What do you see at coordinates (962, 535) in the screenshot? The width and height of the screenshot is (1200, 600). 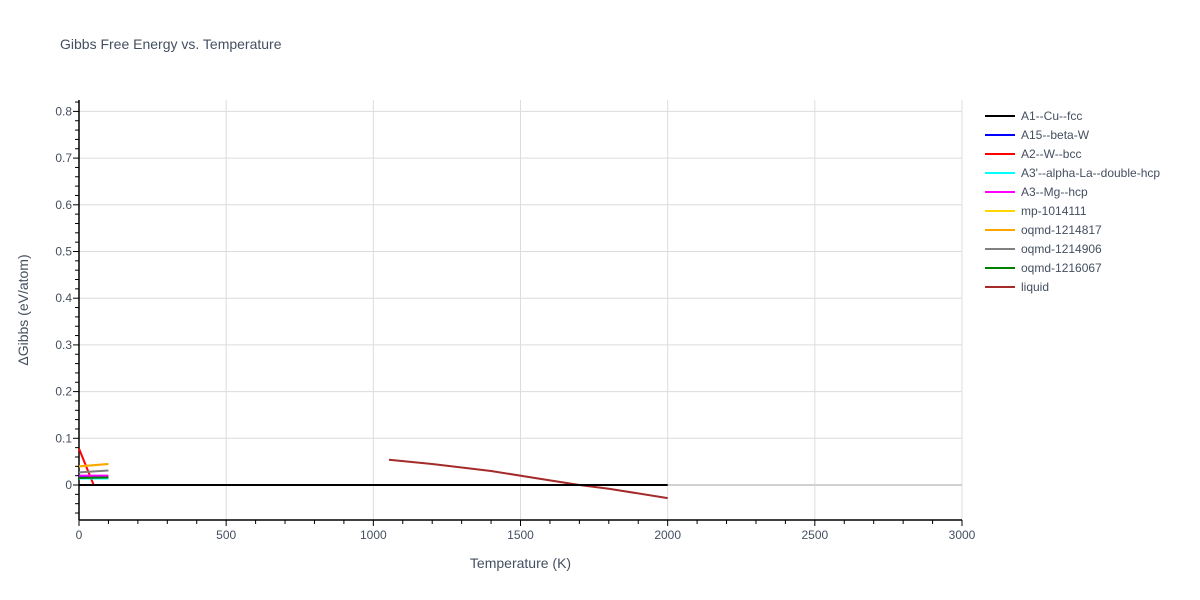 I see `x-tick-label: 3000` at bounding box center [962, 535].